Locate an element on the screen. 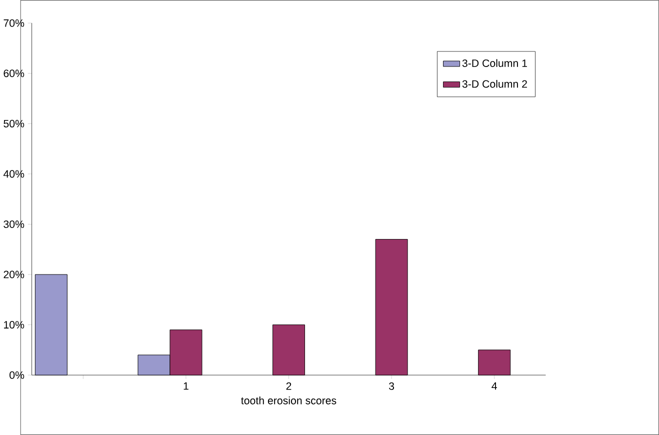 Image resolution: width=659 pixels, height=435 pixels. y-tick-label: 50% is located at coordinates (14, 124).